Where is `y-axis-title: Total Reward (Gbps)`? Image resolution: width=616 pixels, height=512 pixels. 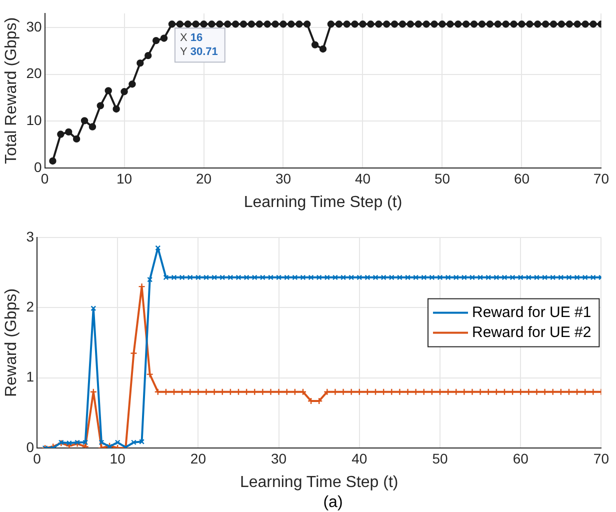
y-axis-title: Total Reward (Gbps) is located at coordinates (11, 90).